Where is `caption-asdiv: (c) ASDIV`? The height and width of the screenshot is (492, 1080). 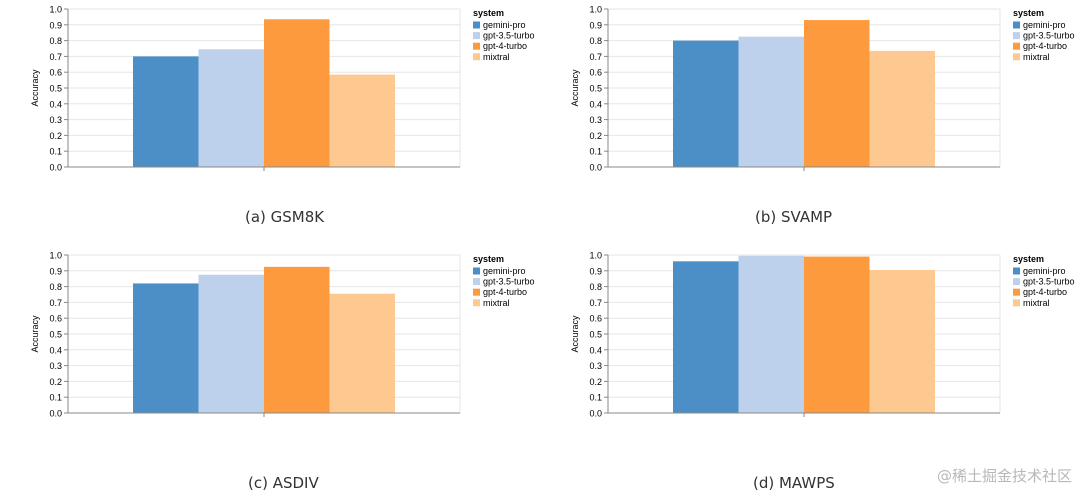 caption-asdiv: (c) ASDIV is located at coordinates (283, 483).